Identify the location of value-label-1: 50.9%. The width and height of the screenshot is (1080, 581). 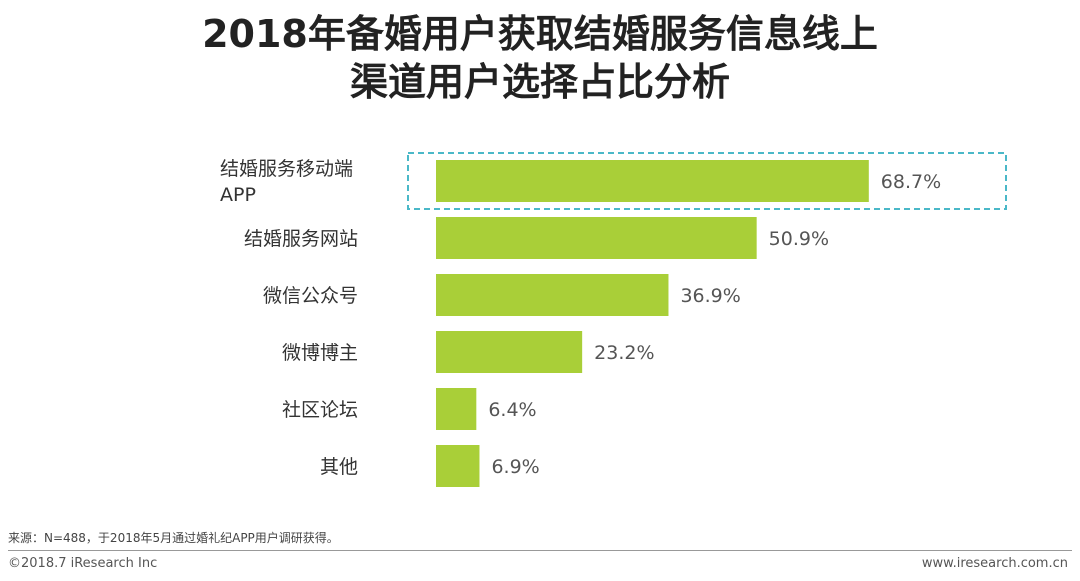
(799, 239).